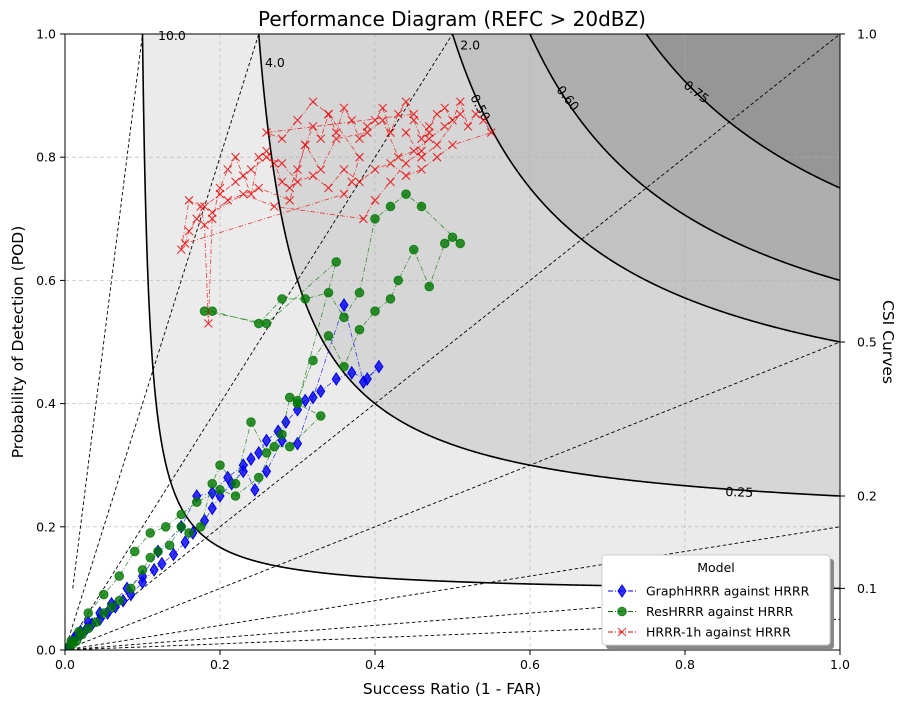 This screenshot has width=907, height=707. I want to click on legend-title: Model, so click(716, 567).